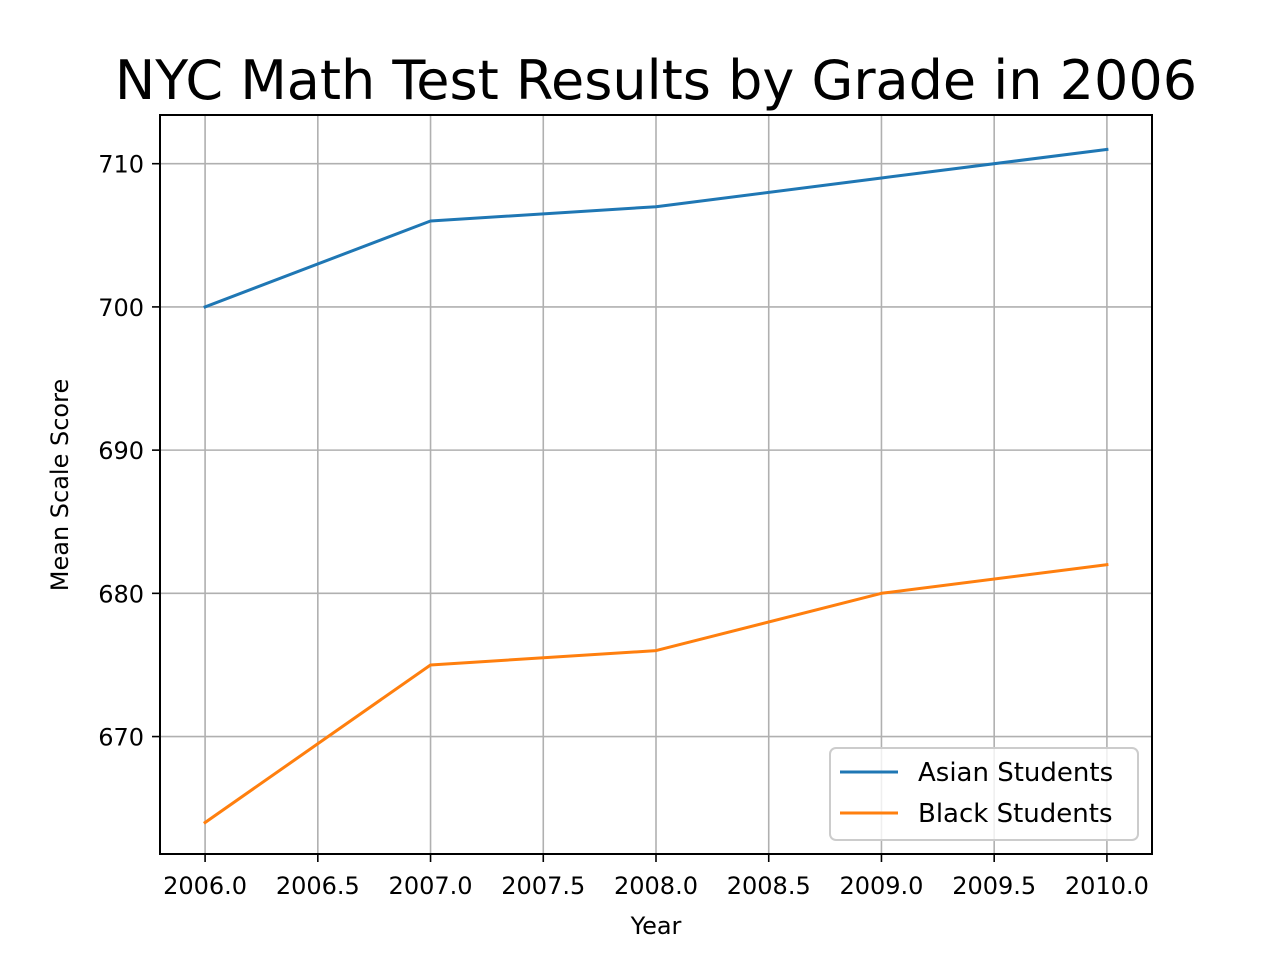 The image size is (1280, 960). Describe the element at coordinates (121, 165) in the screenshot. I see `y-tick-label: 710` at that location.